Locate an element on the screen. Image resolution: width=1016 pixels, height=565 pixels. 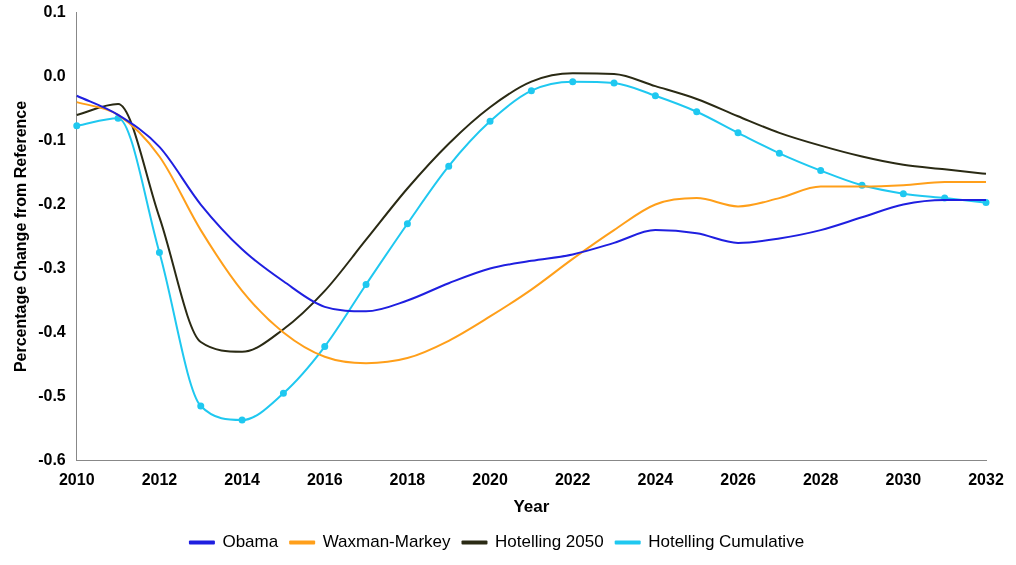
y-tick-label: -0.1 is located at coordinates (52, 139).